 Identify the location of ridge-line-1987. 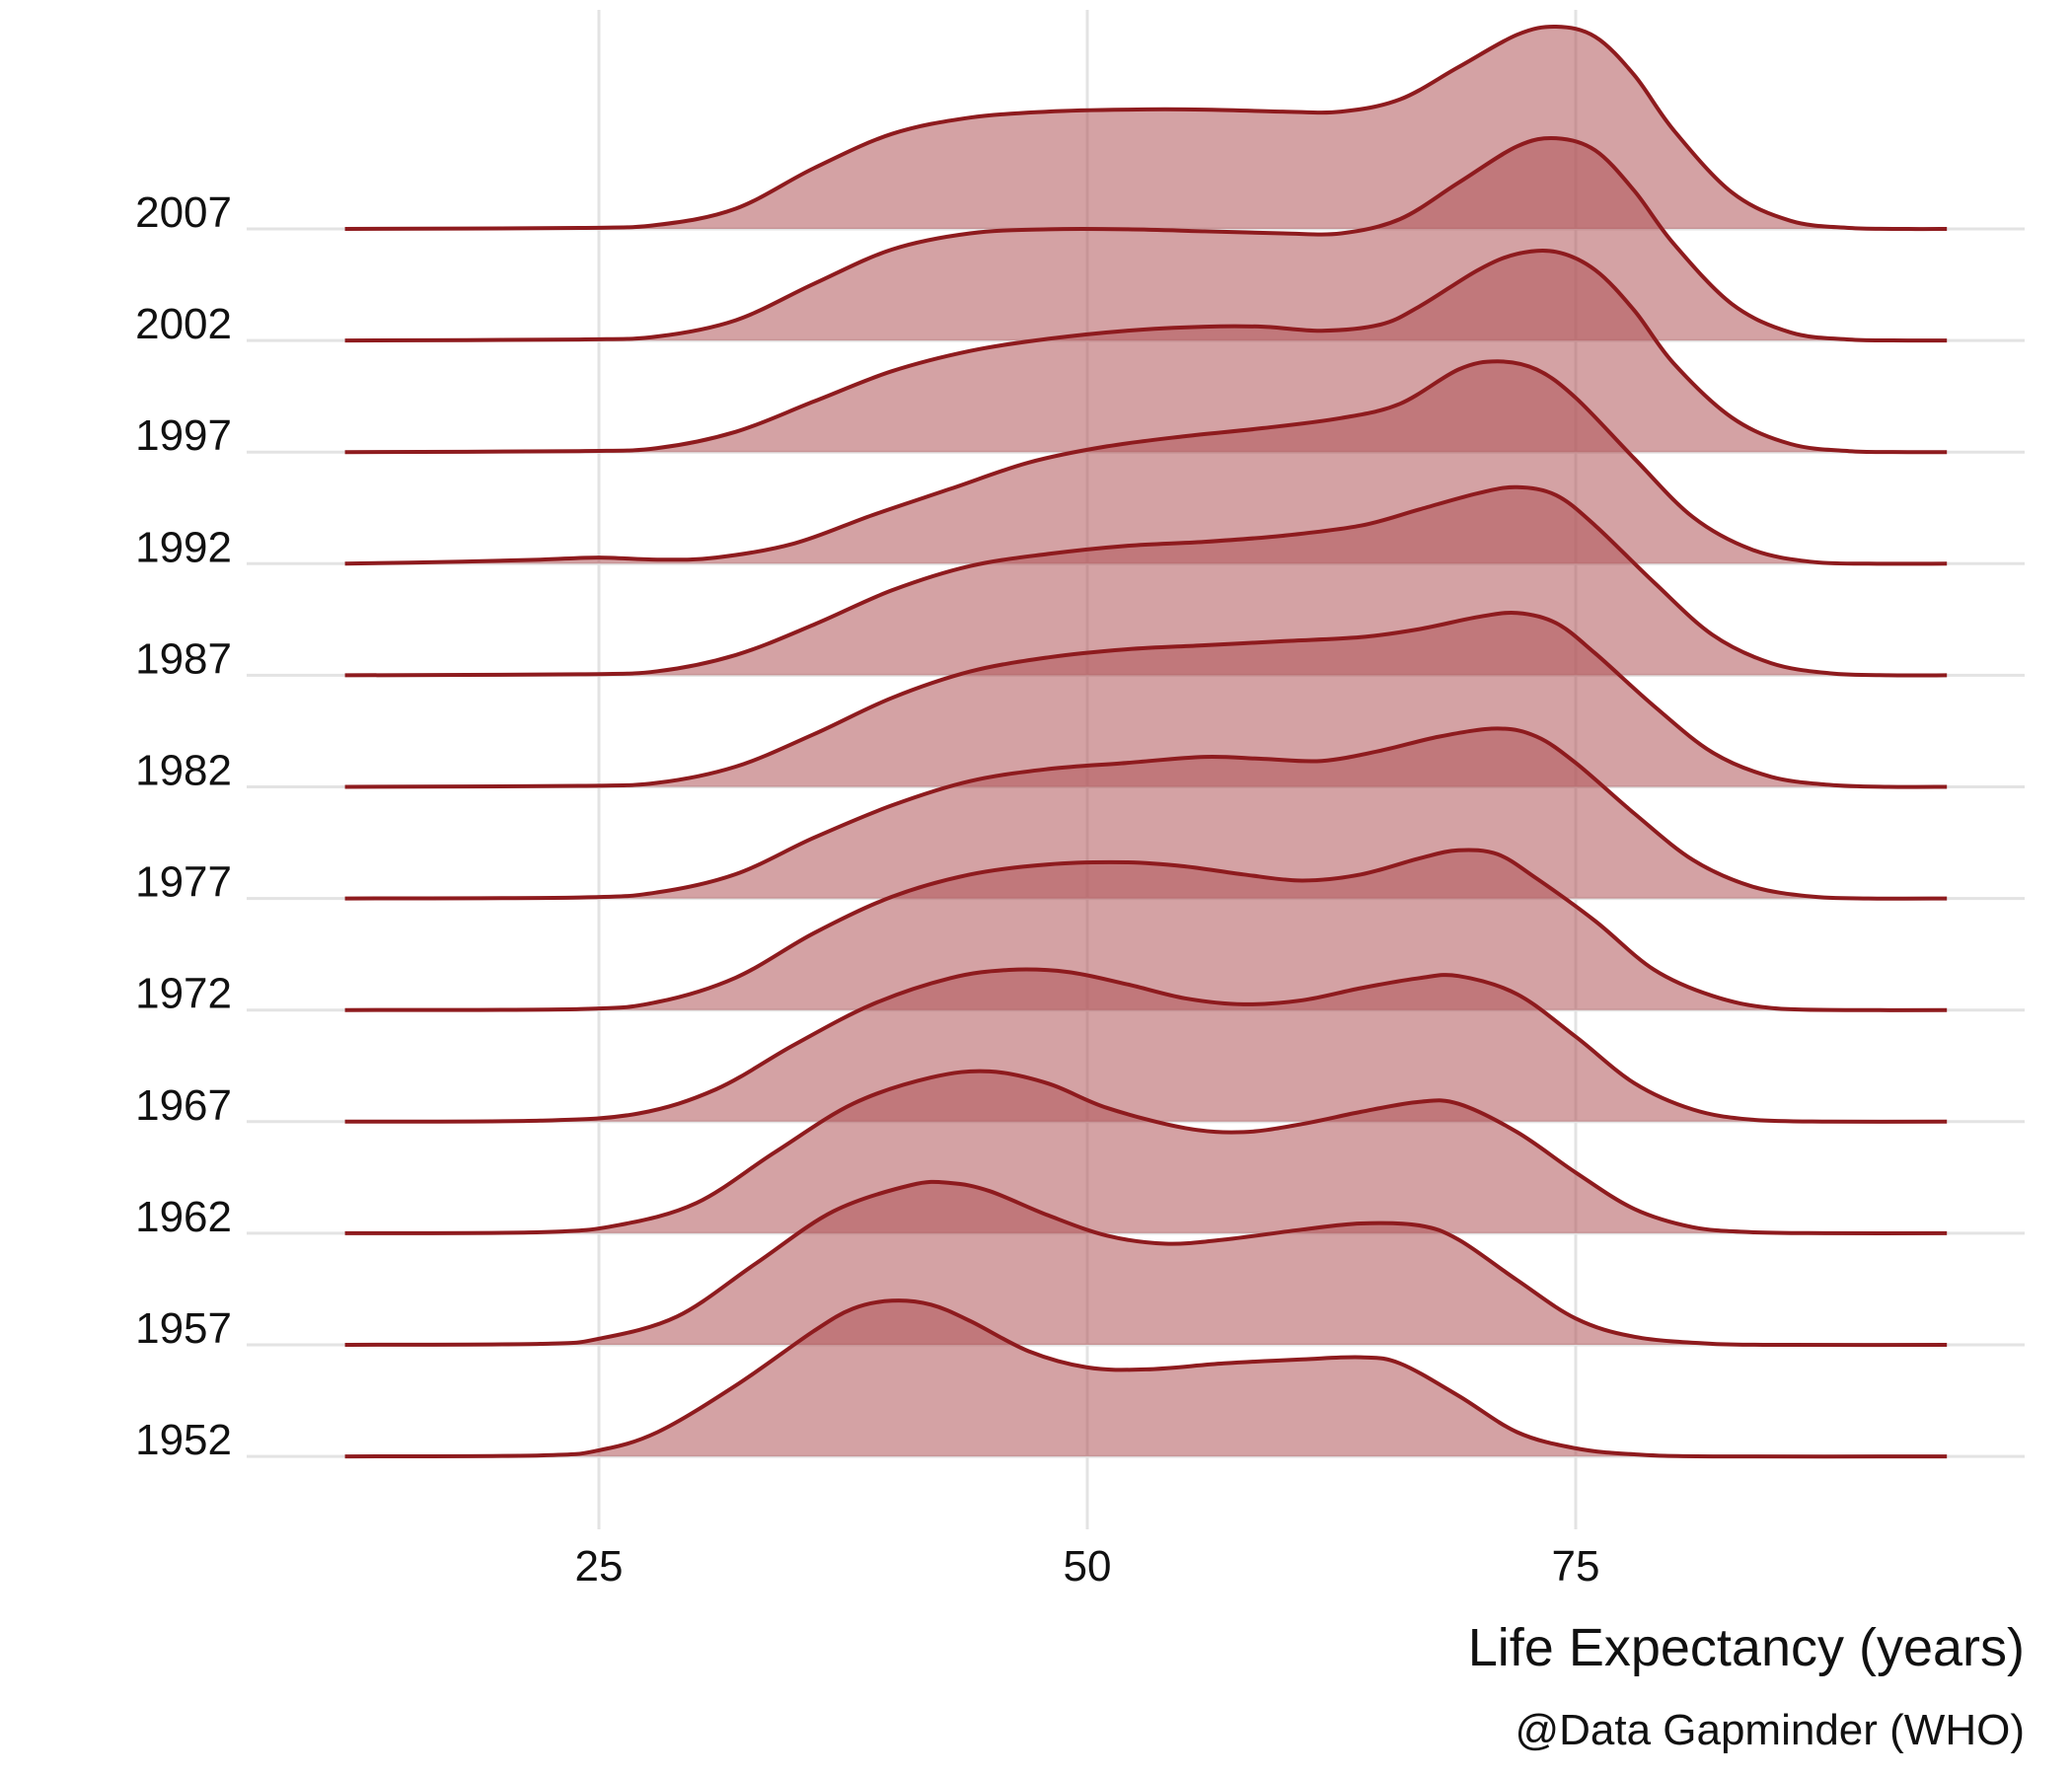
(1146, 581).